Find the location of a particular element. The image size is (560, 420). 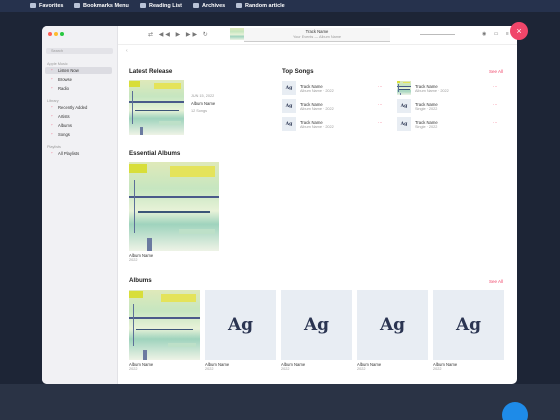

track-subtitle: Your Events — Album Name is located at coordinates (317, 37).